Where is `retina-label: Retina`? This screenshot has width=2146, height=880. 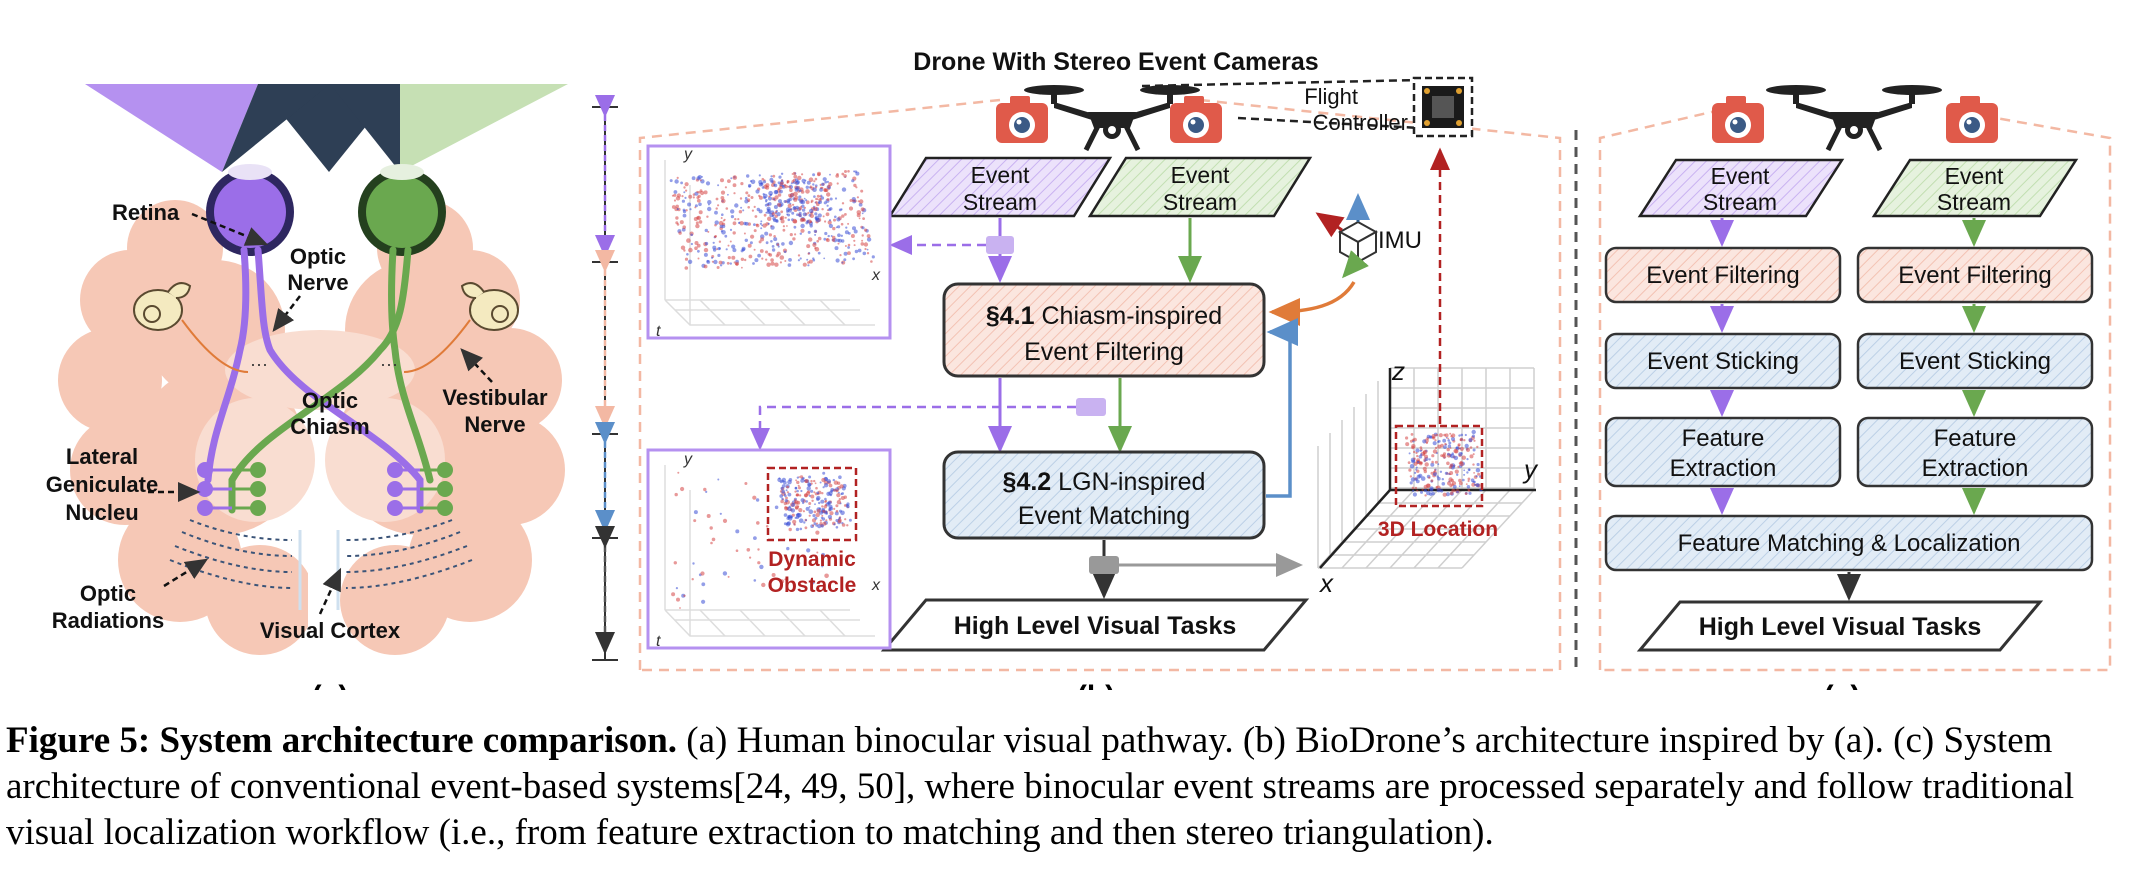
retina-label: Retina is located at coordinates (146, 212).